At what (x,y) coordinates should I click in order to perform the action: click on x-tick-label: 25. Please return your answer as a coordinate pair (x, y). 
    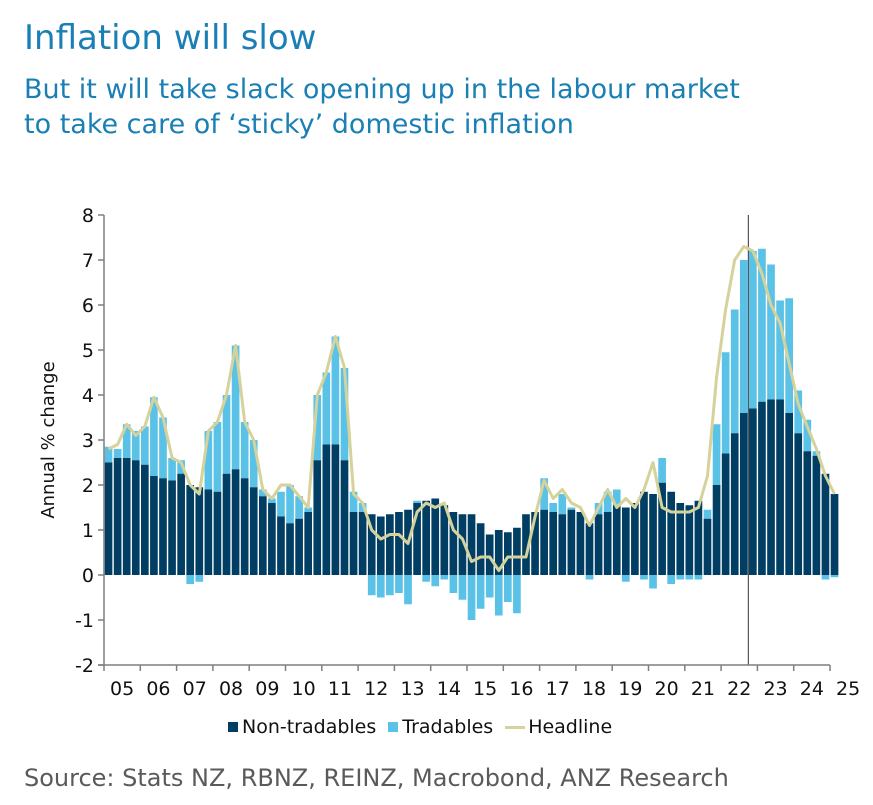
    Looking at the image, I should click on (848, 689).